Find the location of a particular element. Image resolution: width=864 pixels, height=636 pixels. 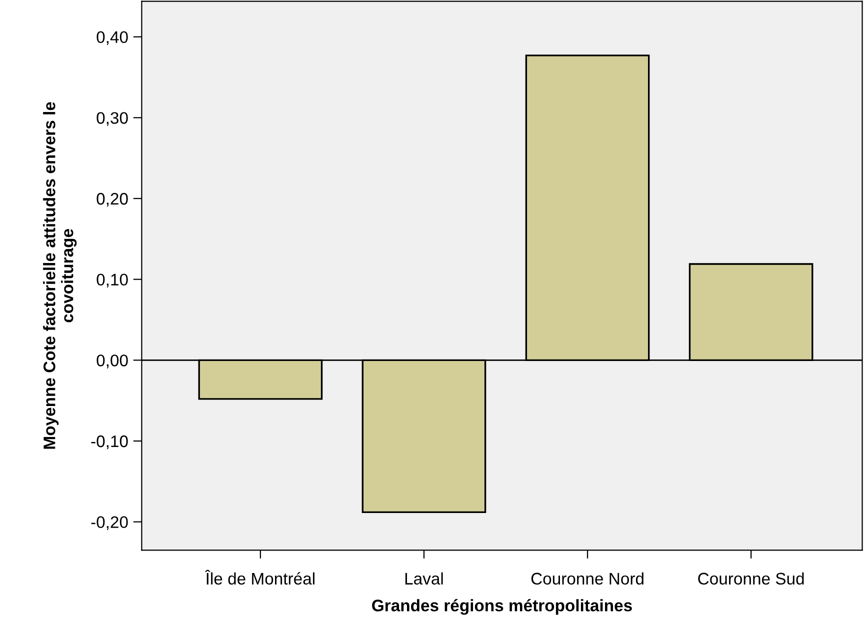

y-tick-label: 0,40 is located at coordinates (112, 38).